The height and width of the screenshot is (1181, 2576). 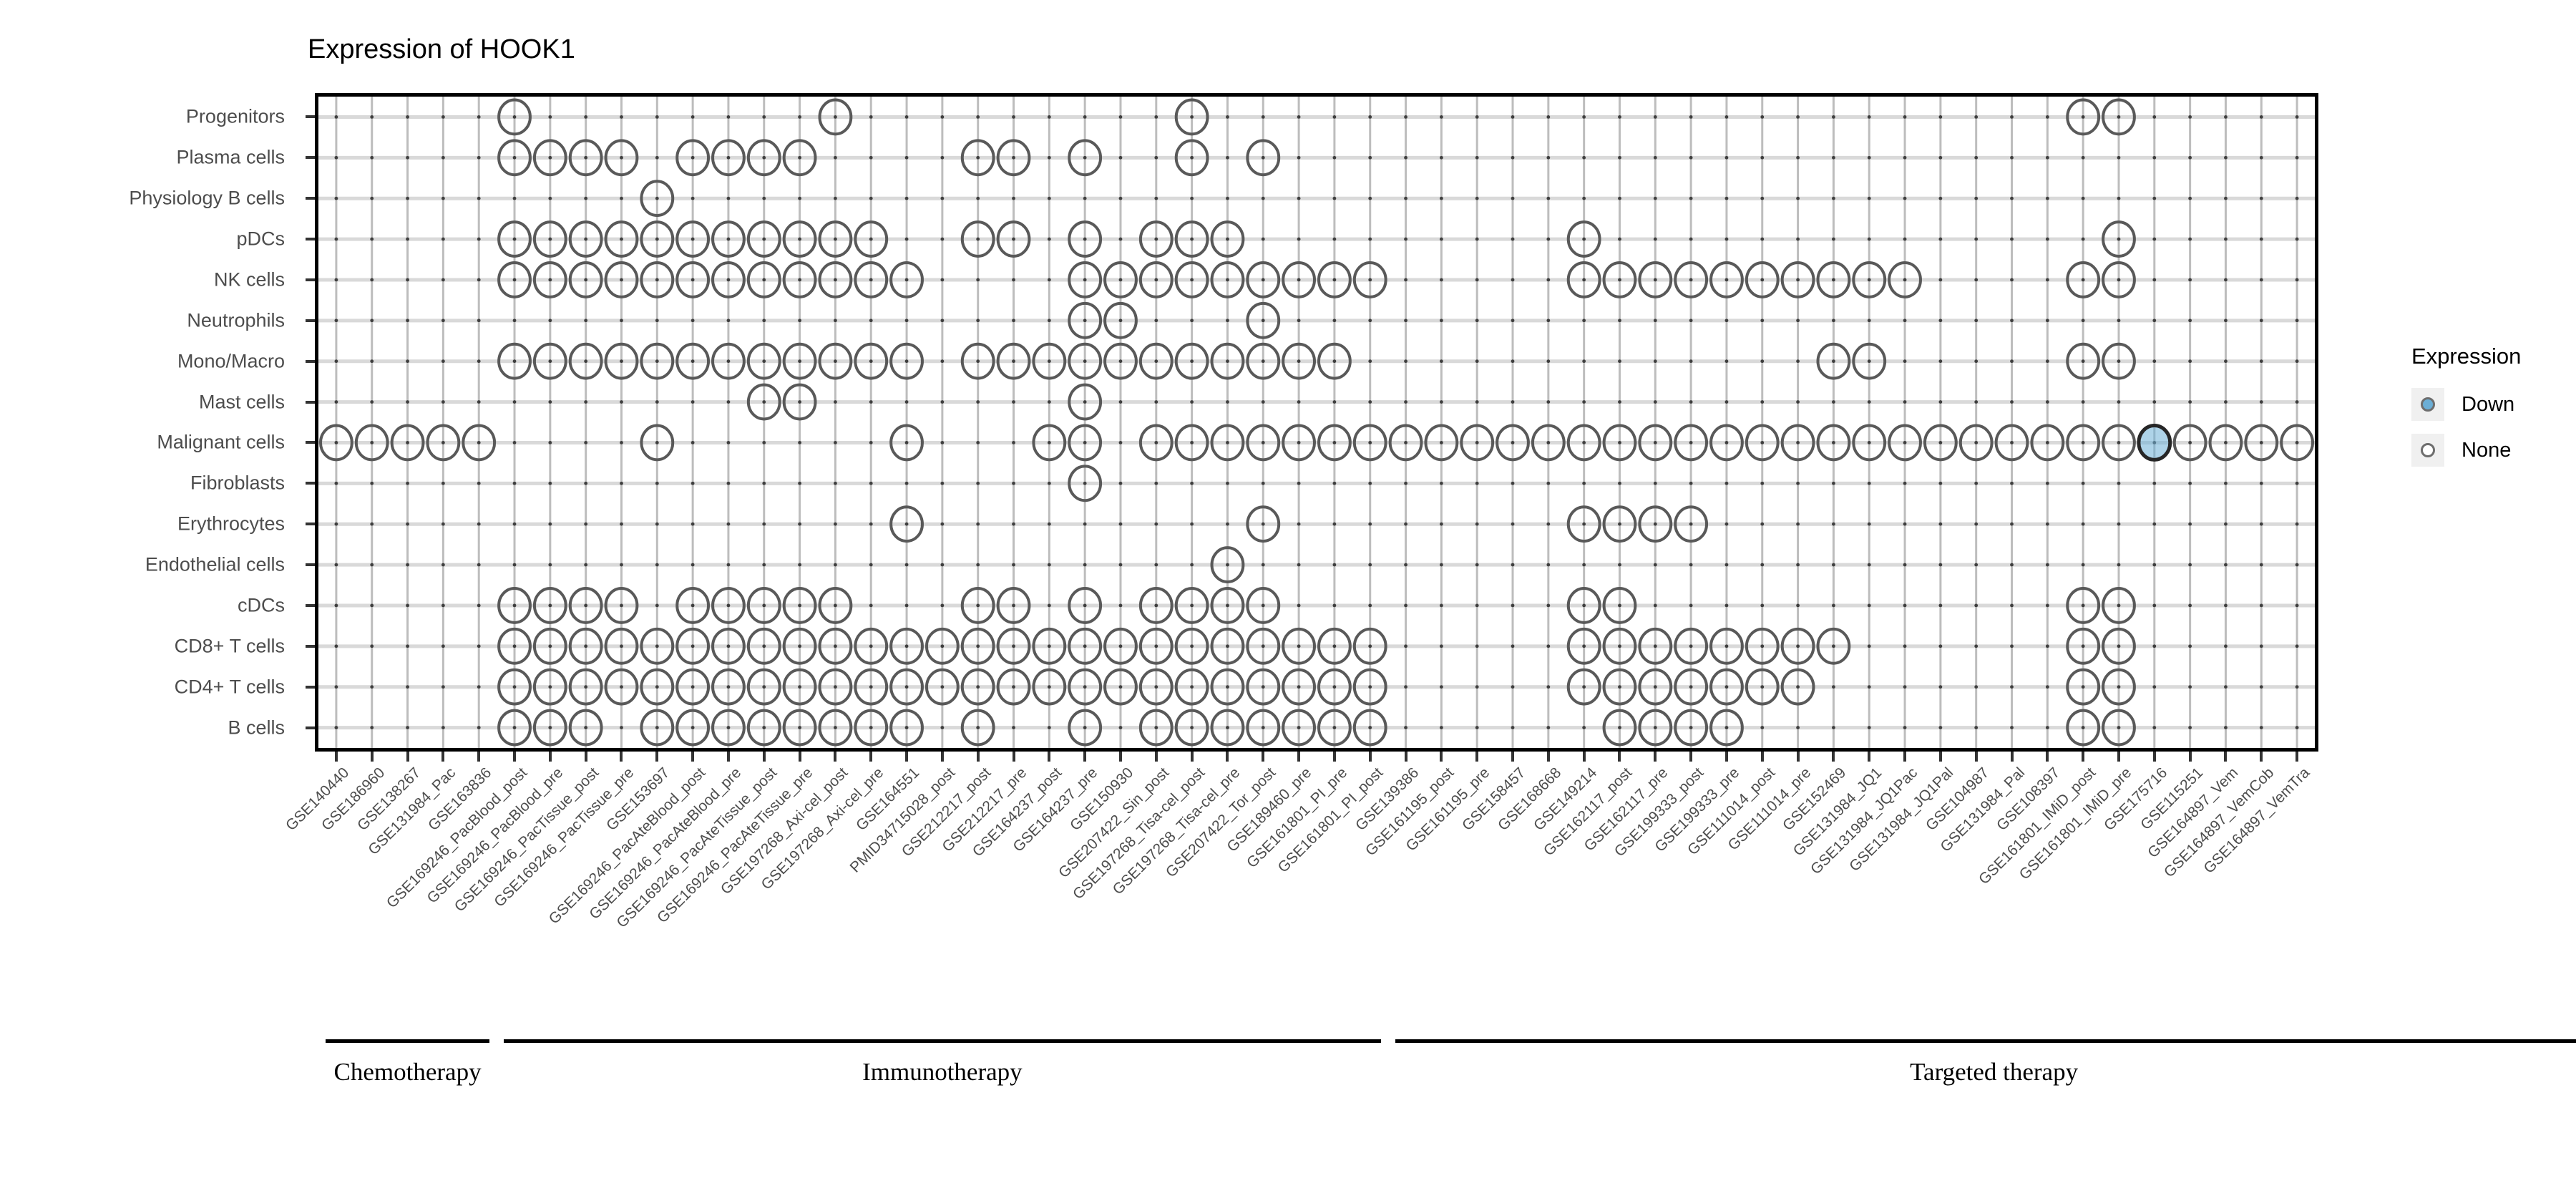 What do you see at coordinates (308, 422) in the screenshot?
I see `y-axis-ticks` at bounding box center [308, 422].